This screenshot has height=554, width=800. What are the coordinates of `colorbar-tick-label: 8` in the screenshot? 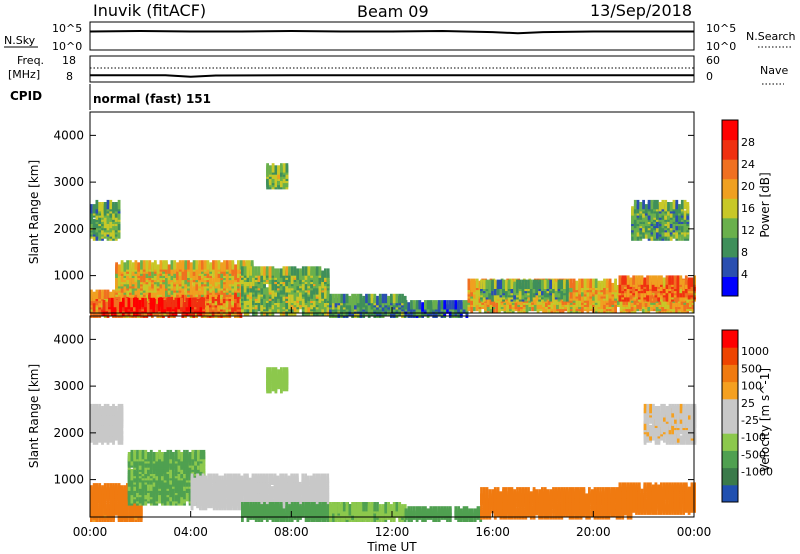 It's located at (744, 252).